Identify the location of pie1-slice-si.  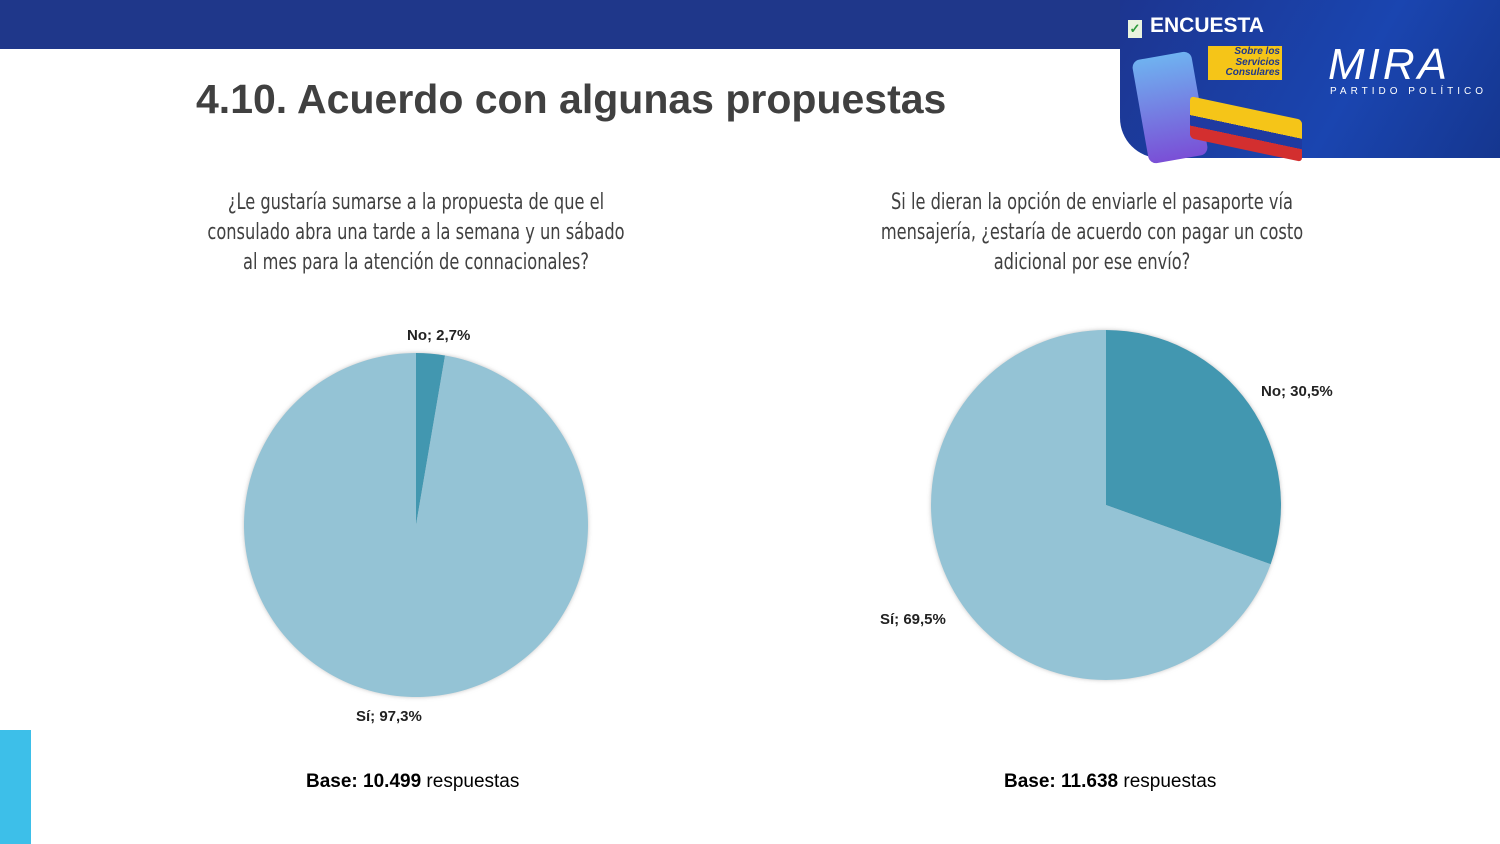
(415, 525).